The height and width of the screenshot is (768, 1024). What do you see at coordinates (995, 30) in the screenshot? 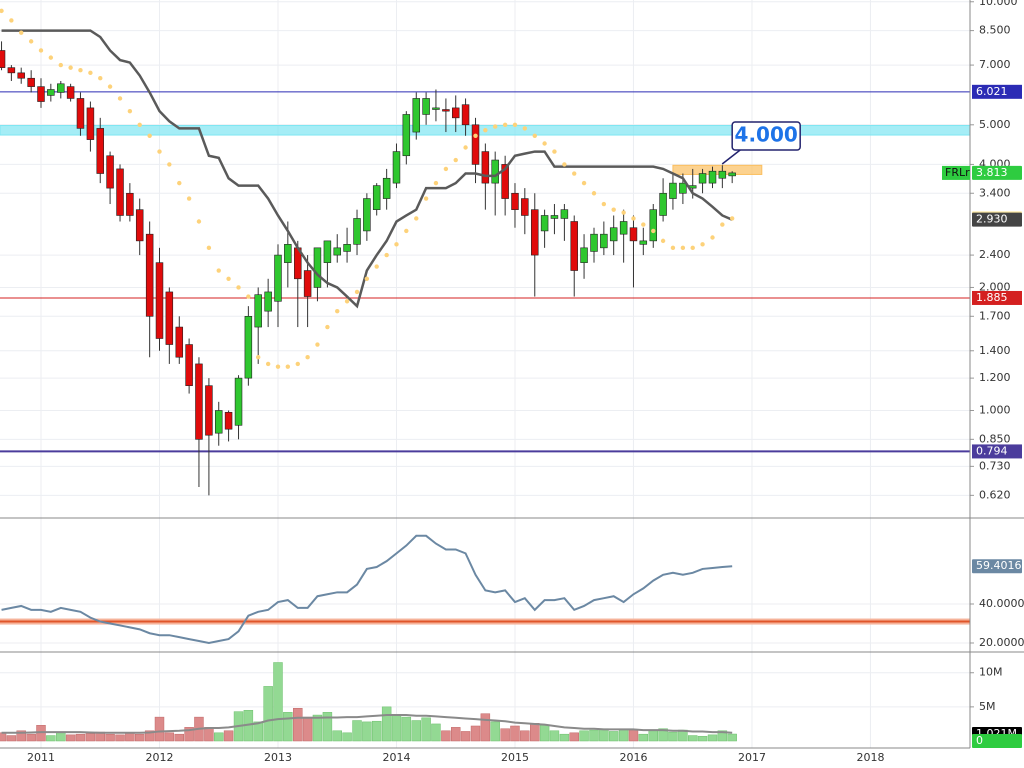
I see `y-tick-label: 8.500` at bounding box center [995, 30].